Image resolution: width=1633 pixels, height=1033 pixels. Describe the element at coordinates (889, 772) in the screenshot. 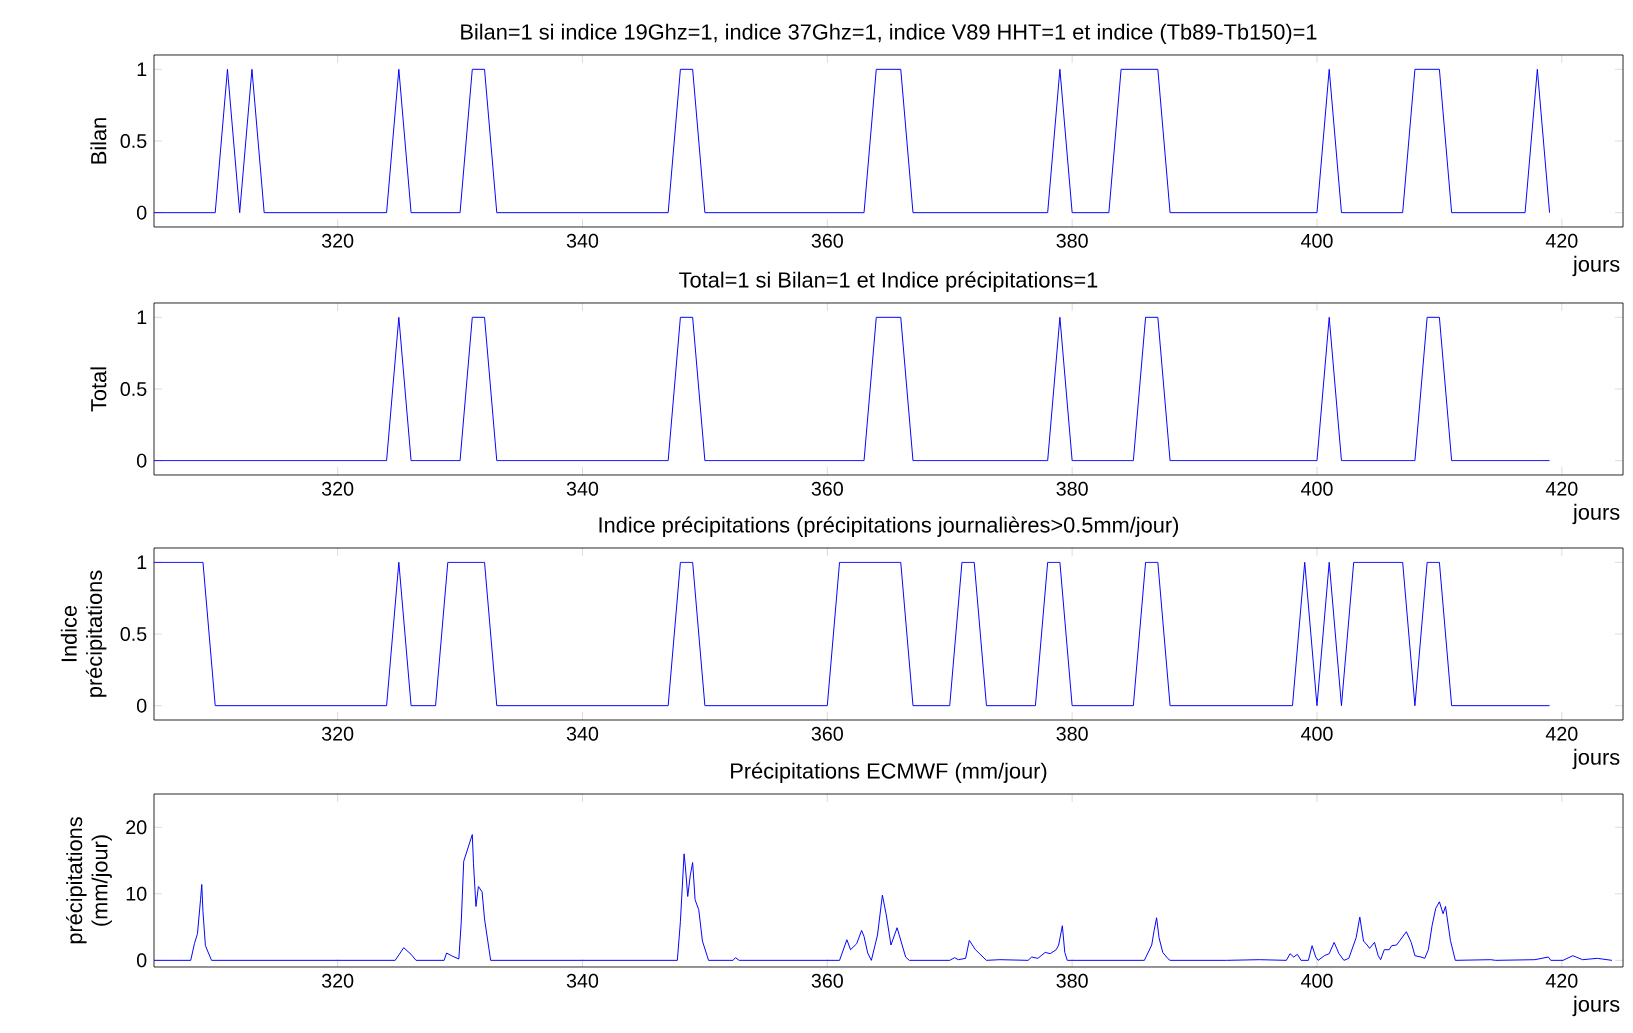

I see `chart-title: Précipitations ECMWF (mm/jour)` at that location.